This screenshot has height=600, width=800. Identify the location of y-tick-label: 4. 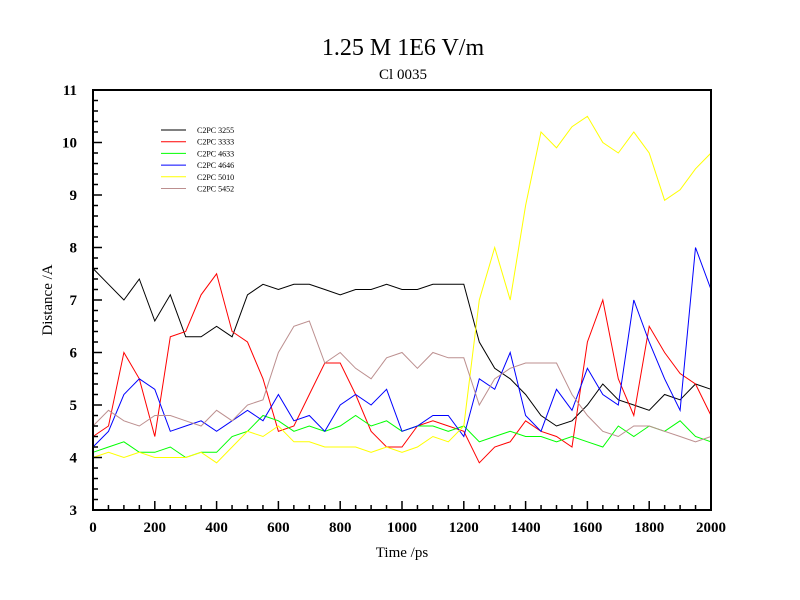
(74, 459).